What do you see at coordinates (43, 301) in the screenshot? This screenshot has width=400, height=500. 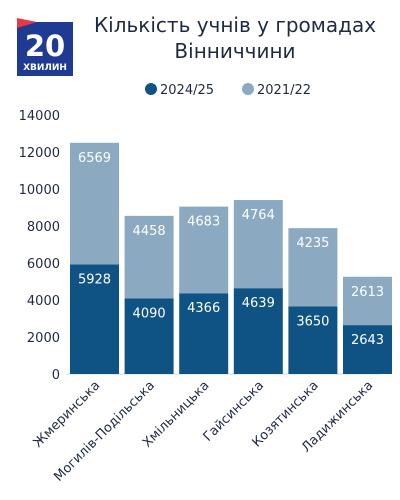 I see `y-tick-label-2: 4000` at bounding box center [43, 301].